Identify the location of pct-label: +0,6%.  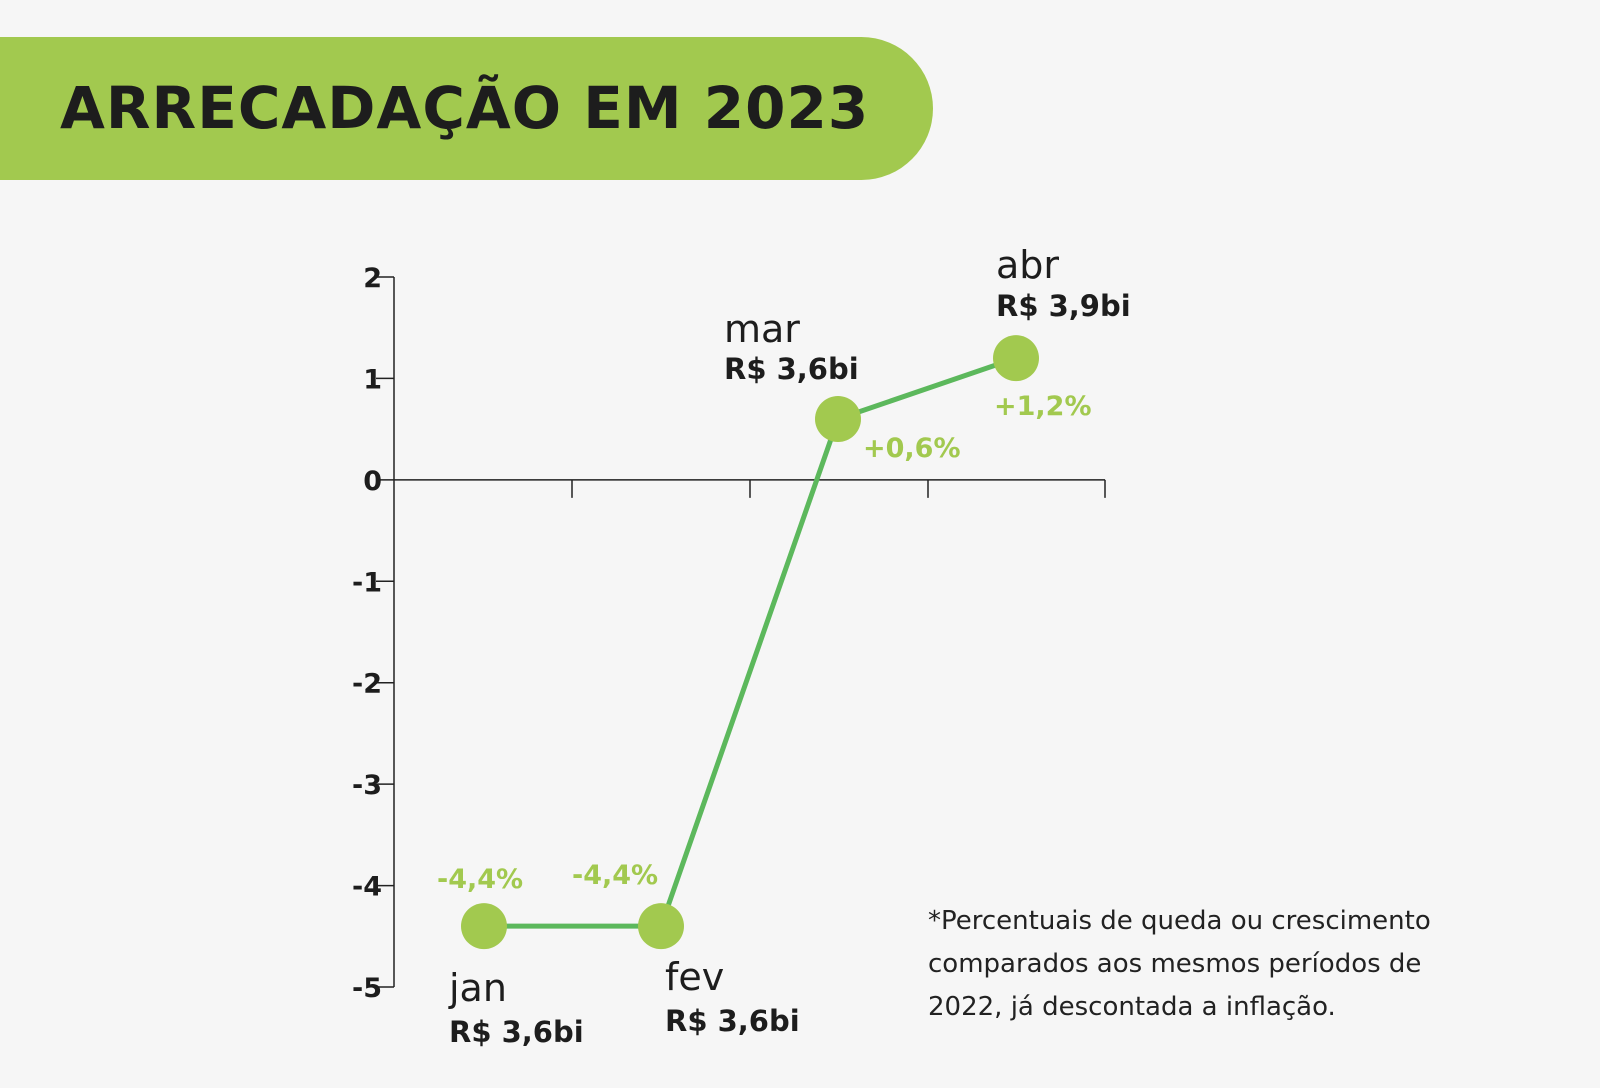
(912, 448).